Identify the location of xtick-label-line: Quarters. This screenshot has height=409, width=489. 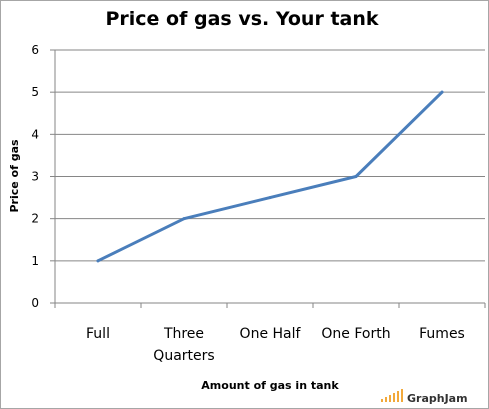
(183, 356).